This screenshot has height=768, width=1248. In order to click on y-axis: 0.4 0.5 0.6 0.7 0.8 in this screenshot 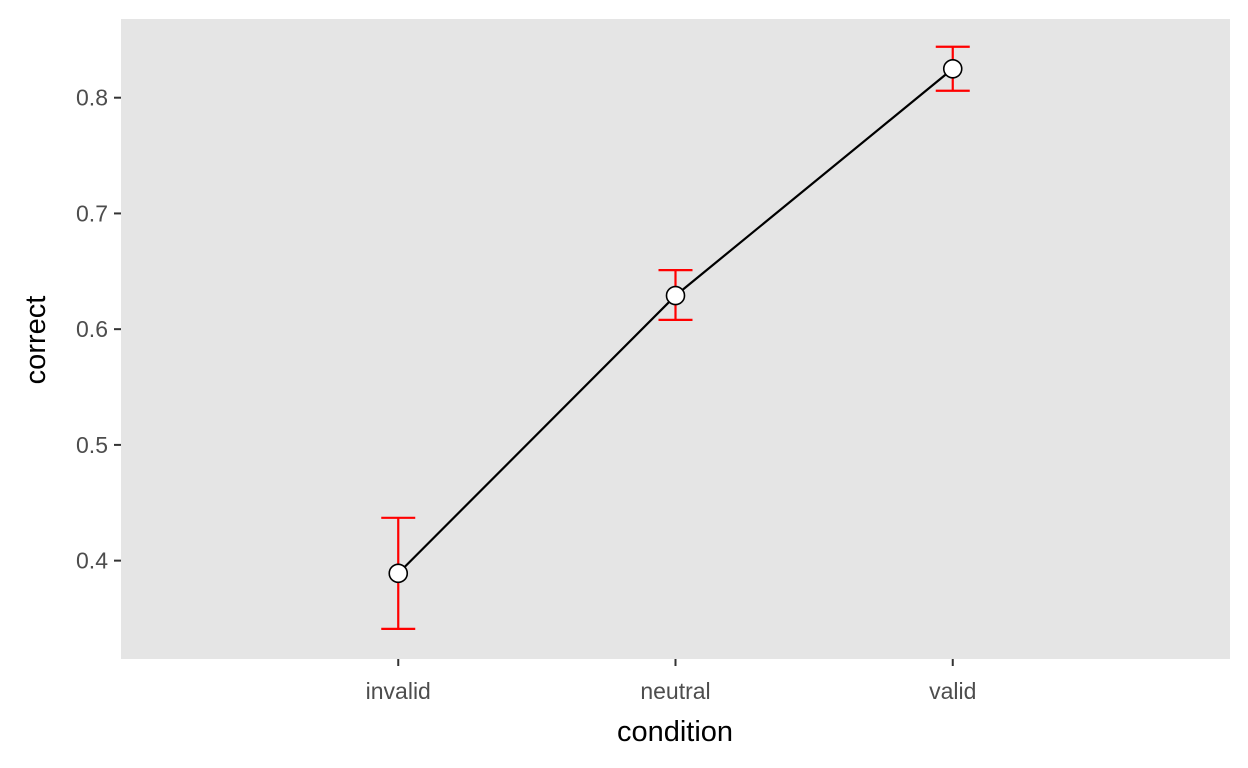, I will do `click(98, 329)`.